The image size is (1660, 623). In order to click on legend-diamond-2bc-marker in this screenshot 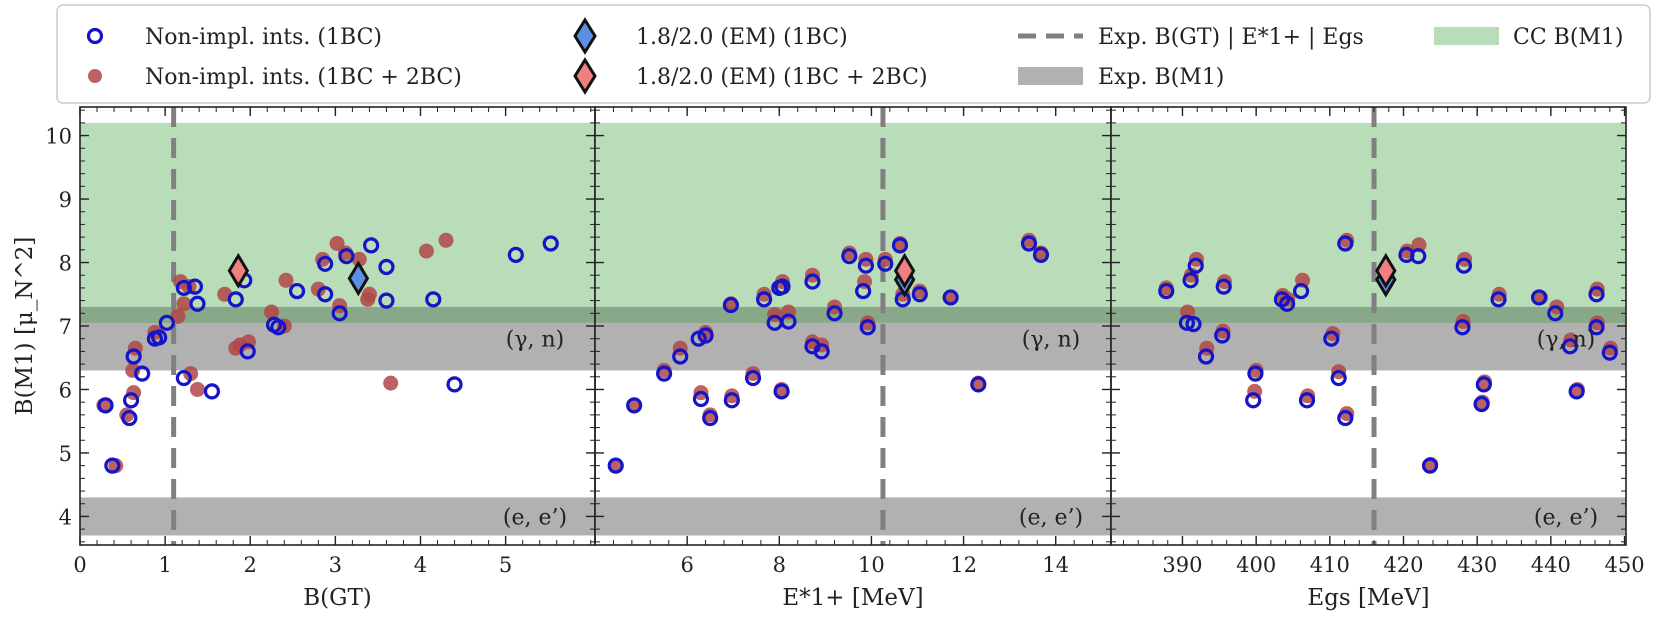, I will do `click(585, 76)`.